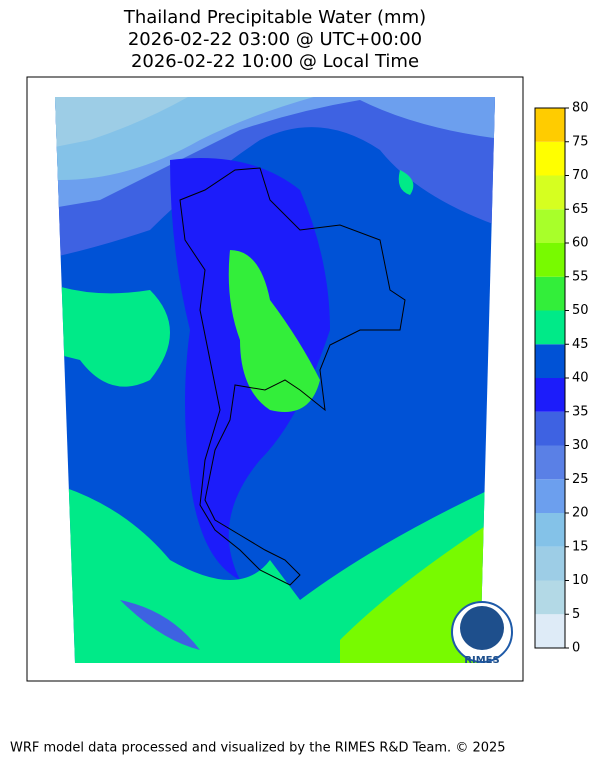  What do you see at coordinates (580, 546) in the screenshot?
I see `colorbar-tick-label: 15` at bounding box center [580, 546].